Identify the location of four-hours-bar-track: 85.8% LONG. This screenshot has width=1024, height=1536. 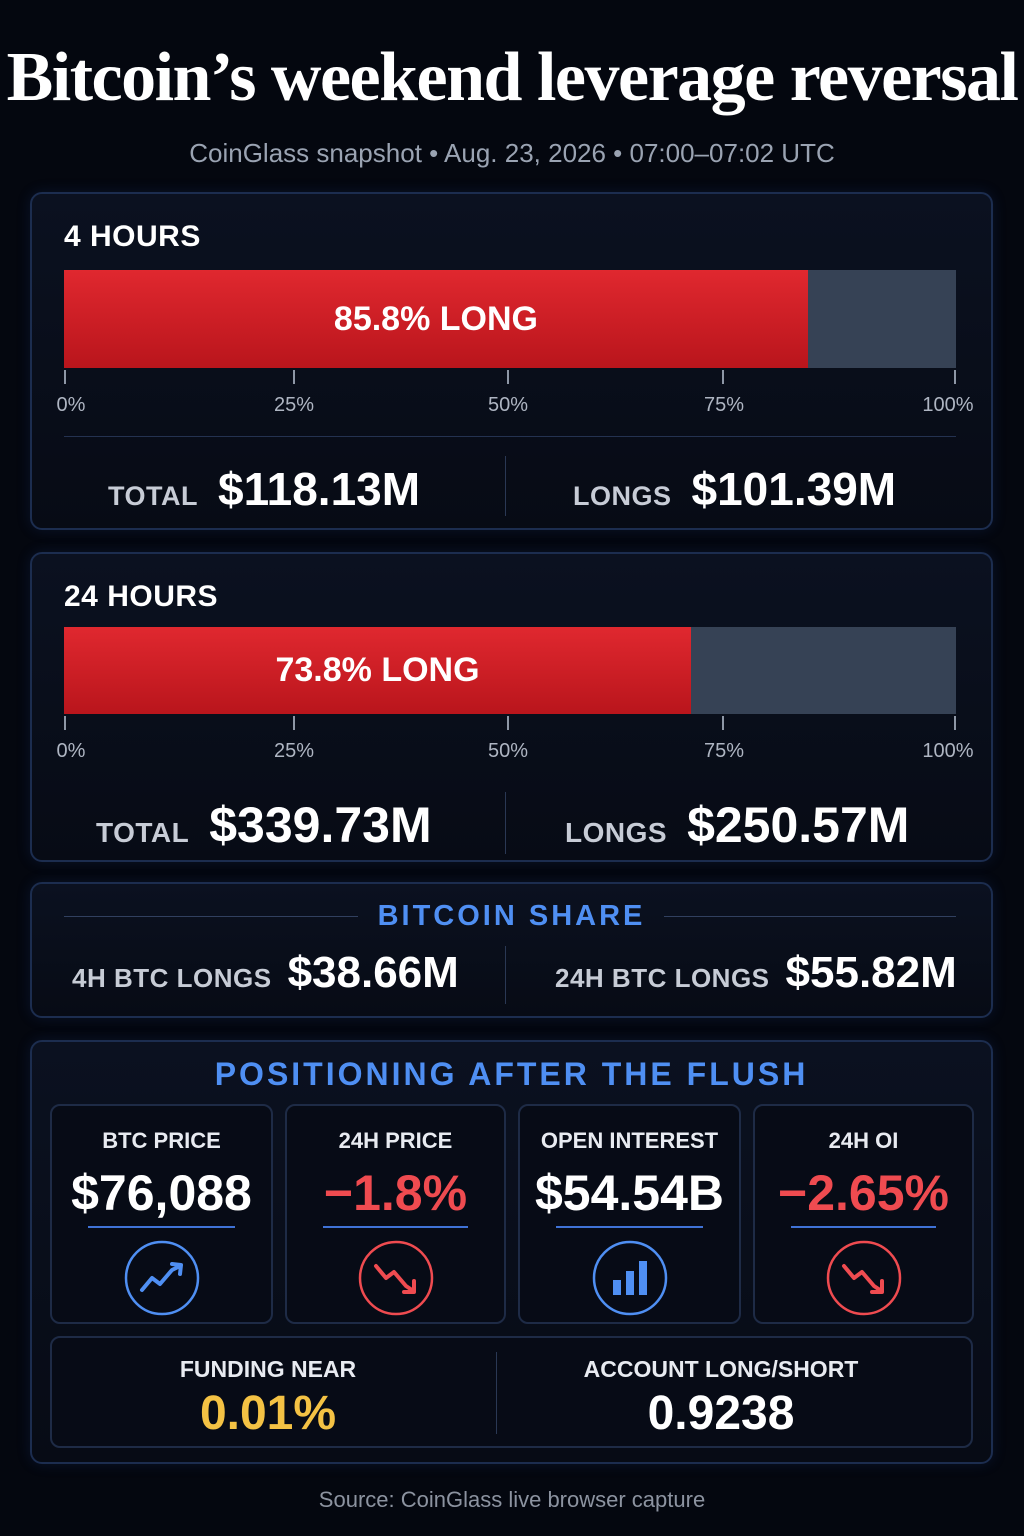
(510, 319).